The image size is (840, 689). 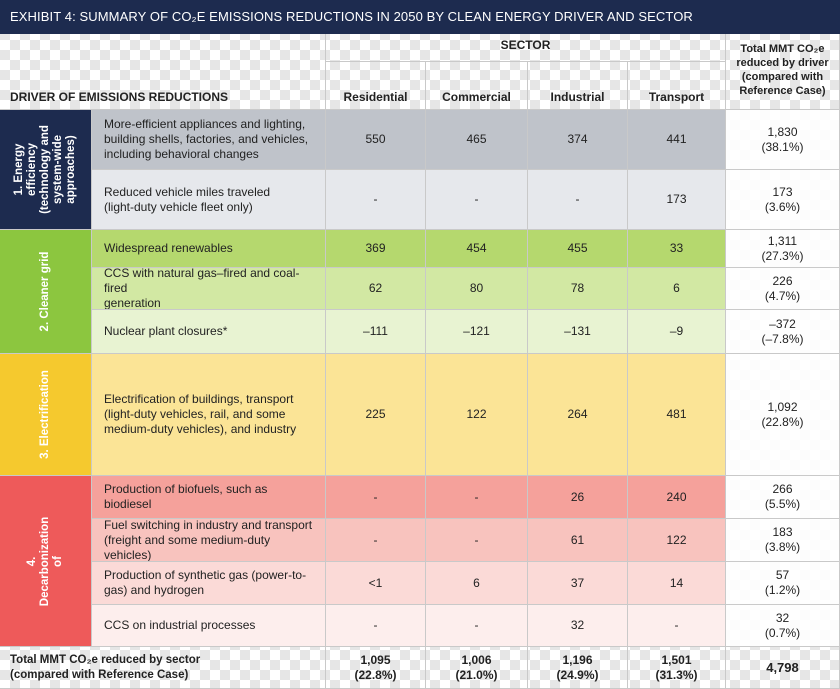 I want to click on value-cell-transport: 33, so click(x=677, y=249).